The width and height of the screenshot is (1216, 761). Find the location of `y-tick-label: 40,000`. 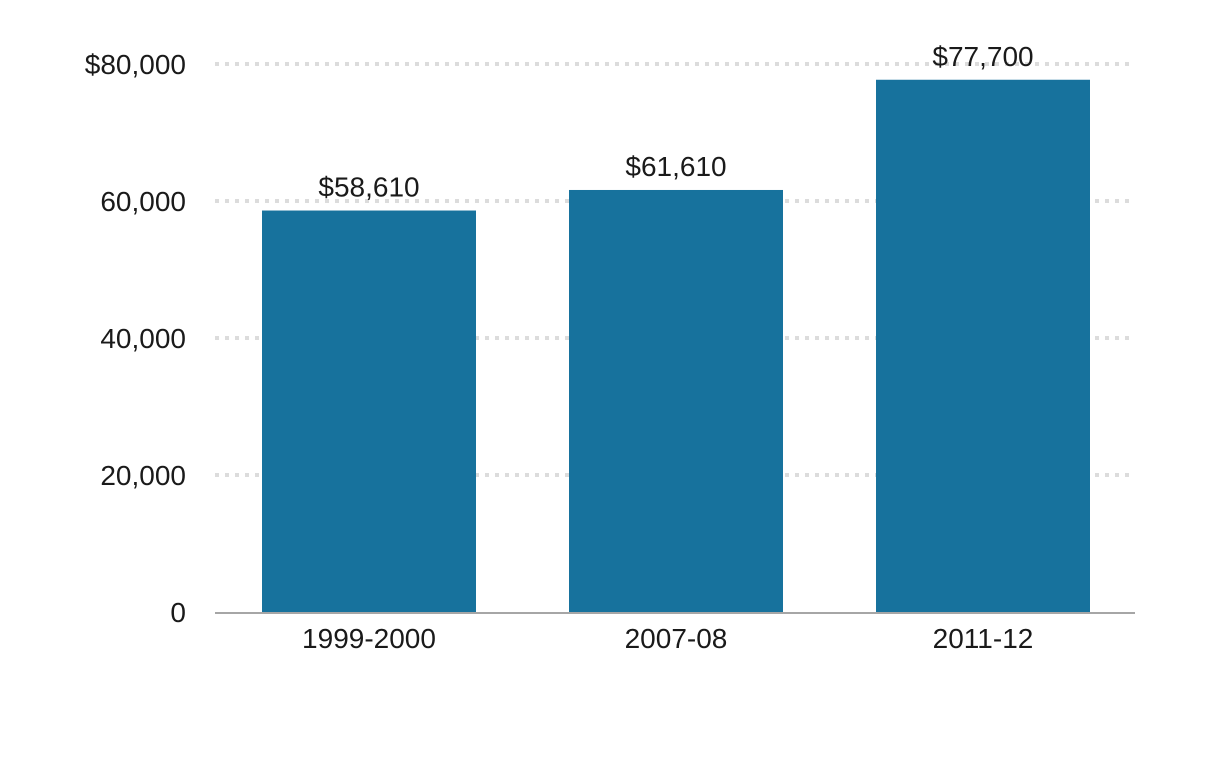

y-tick-label: 40,000 is located at coordinates (143, 338).